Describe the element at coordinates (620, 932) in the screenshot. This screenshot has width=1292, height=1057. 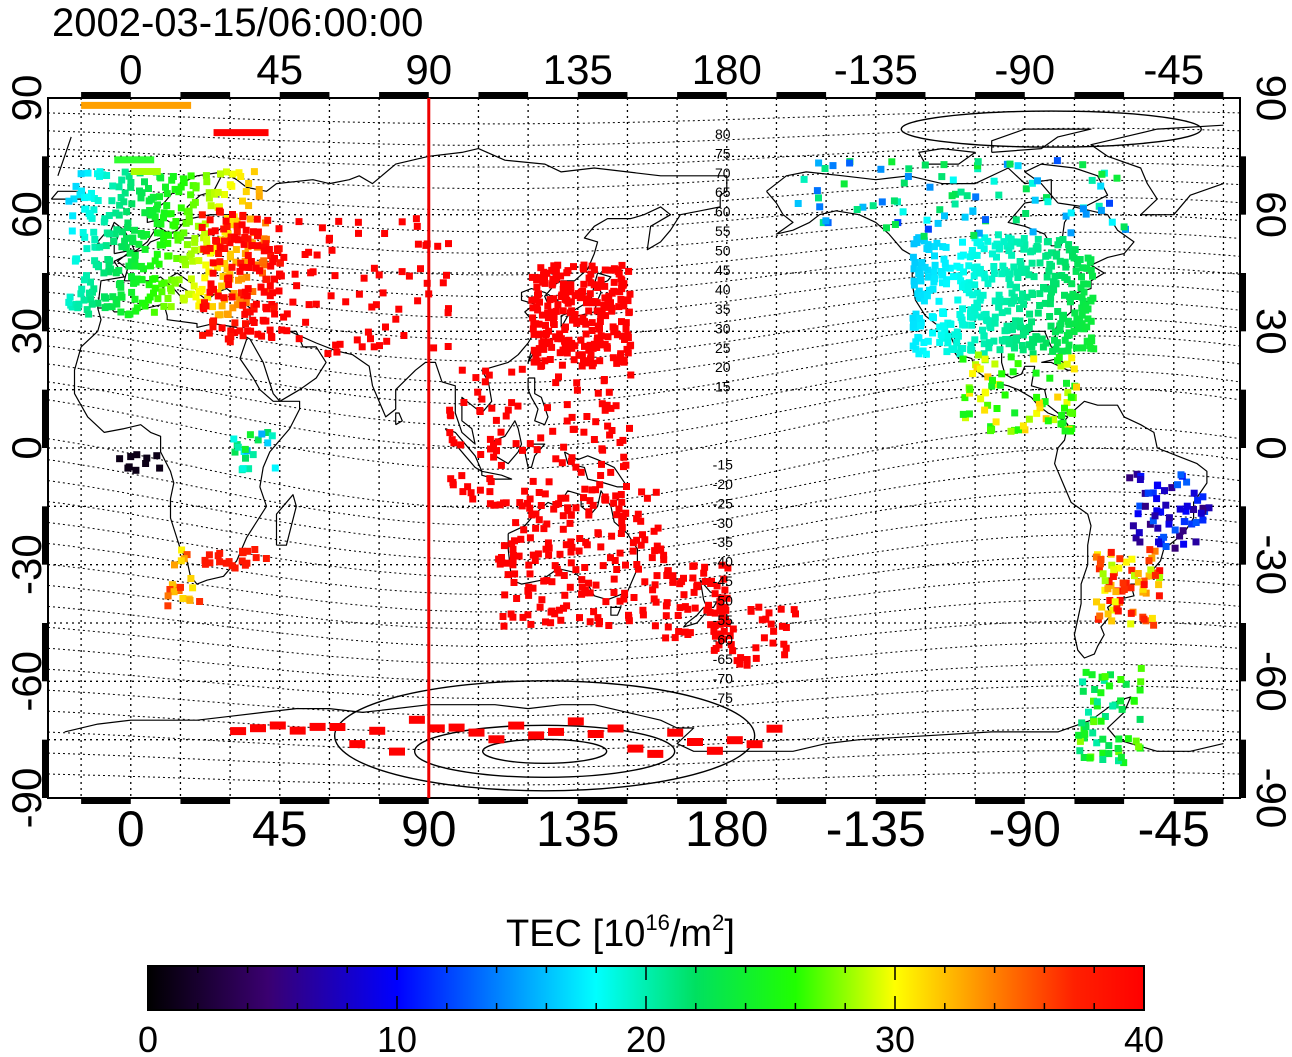
I see `colorbar-label: TEC [1016/m2]` at that location.